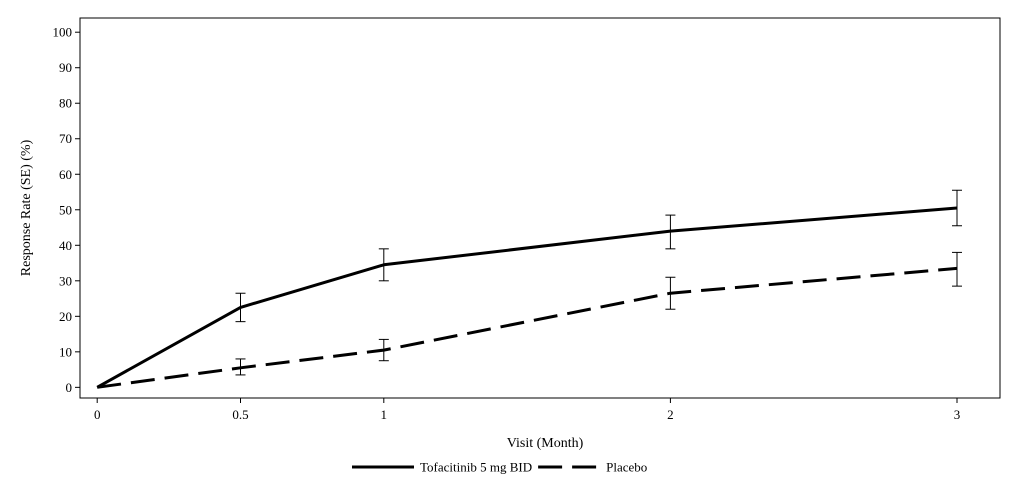  What do you see at coordinates (240, 414) in the screenshot?
I see `x-tick-label: 0.5` at bounding box center [240, 414].